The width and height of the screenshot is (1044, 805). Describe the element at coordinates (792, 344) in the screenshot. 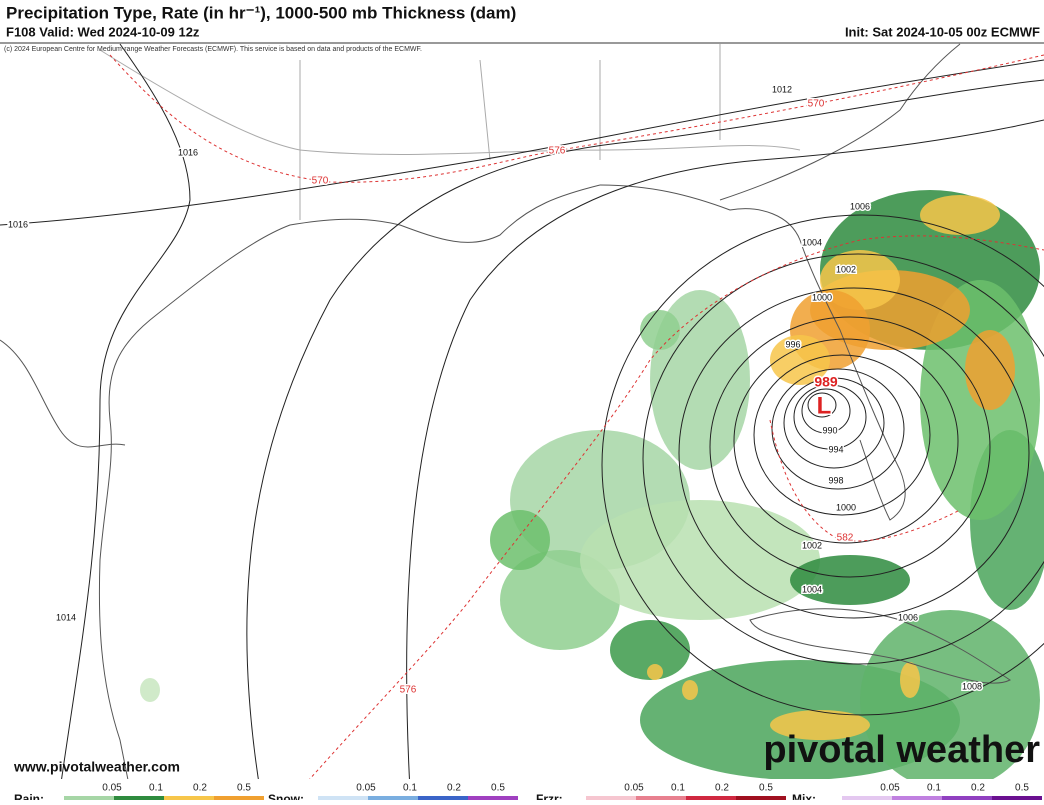

I see `isobar-label: 996` at that location.